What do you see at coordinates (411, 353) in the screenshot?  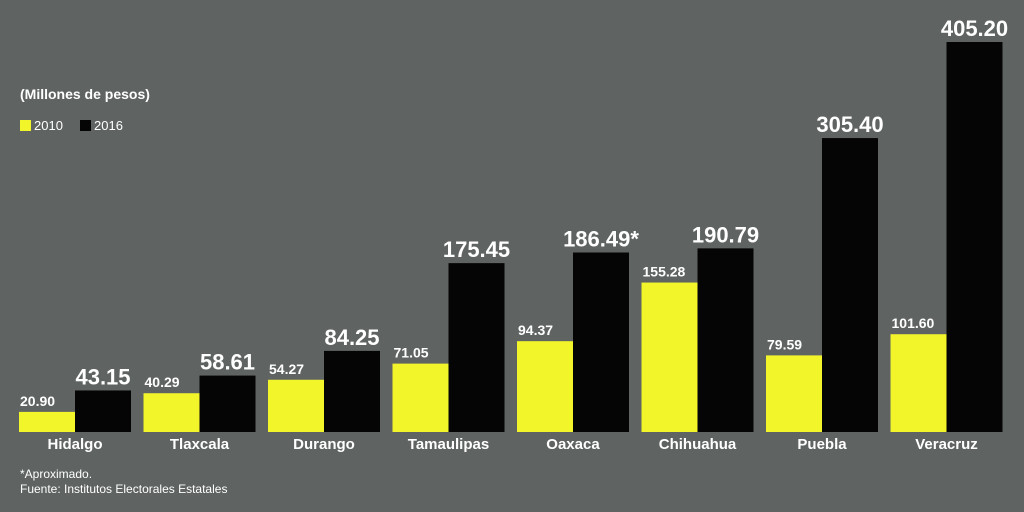 I see `value-label-tamaulipas-2010: 71.05` at bounding box center [411, 353].